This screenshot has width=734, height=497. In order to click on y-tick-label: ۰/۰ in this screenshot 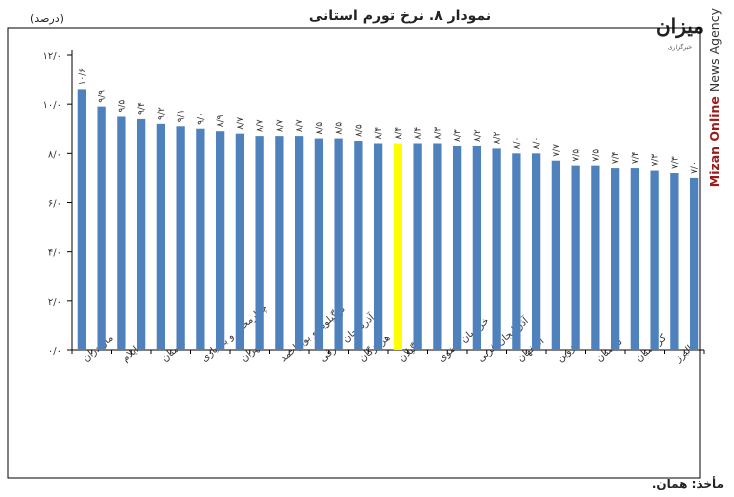, I will do `click(55, 351)`.